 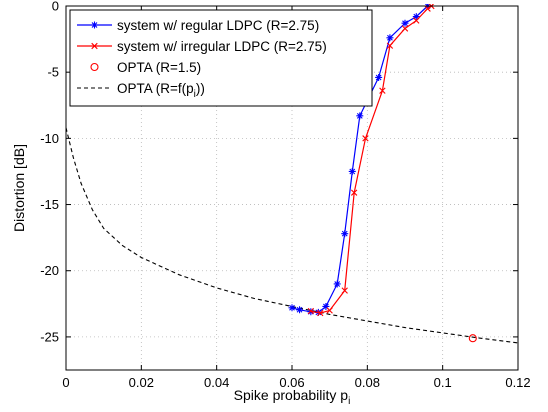 I want to click on legend-label-3: OPTA (R=f(pi)), so click(x=161, y=90).